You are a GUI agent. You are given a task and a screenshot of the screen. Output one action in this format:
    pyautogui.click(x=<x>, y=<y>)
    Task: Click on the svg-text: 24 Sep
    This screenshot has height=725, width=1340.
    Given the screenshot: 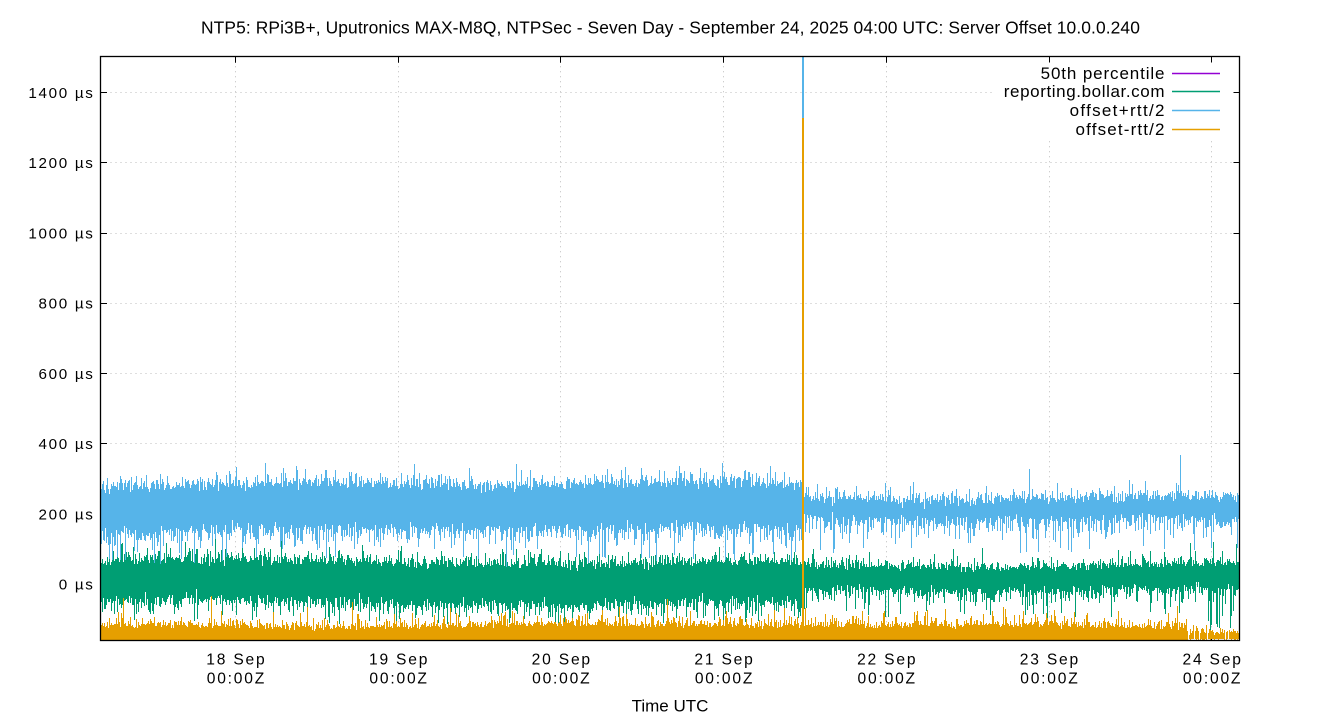 What is the action you would take?
    pyautogui.click(x=1212, y=660)
    